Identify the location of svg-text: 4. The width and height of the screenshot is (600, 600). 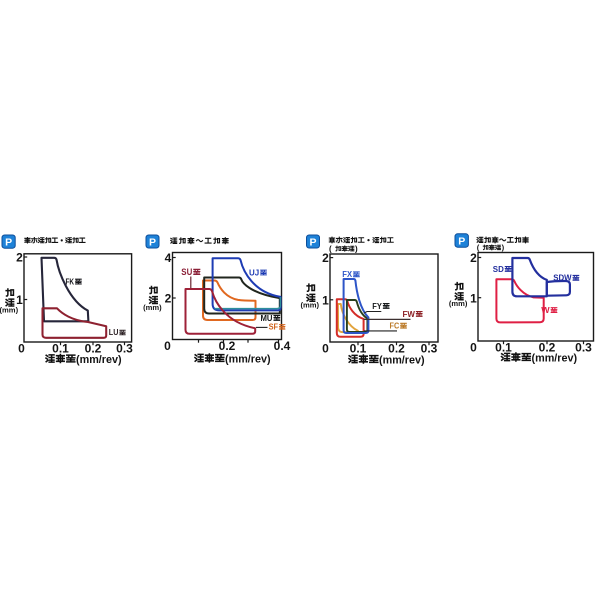
(168, 258).